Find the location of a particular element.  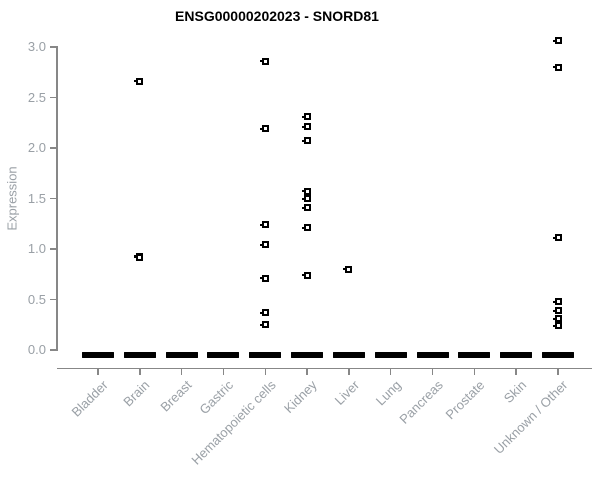

x-tick-label: Lung is located at coordinates (388, 393).